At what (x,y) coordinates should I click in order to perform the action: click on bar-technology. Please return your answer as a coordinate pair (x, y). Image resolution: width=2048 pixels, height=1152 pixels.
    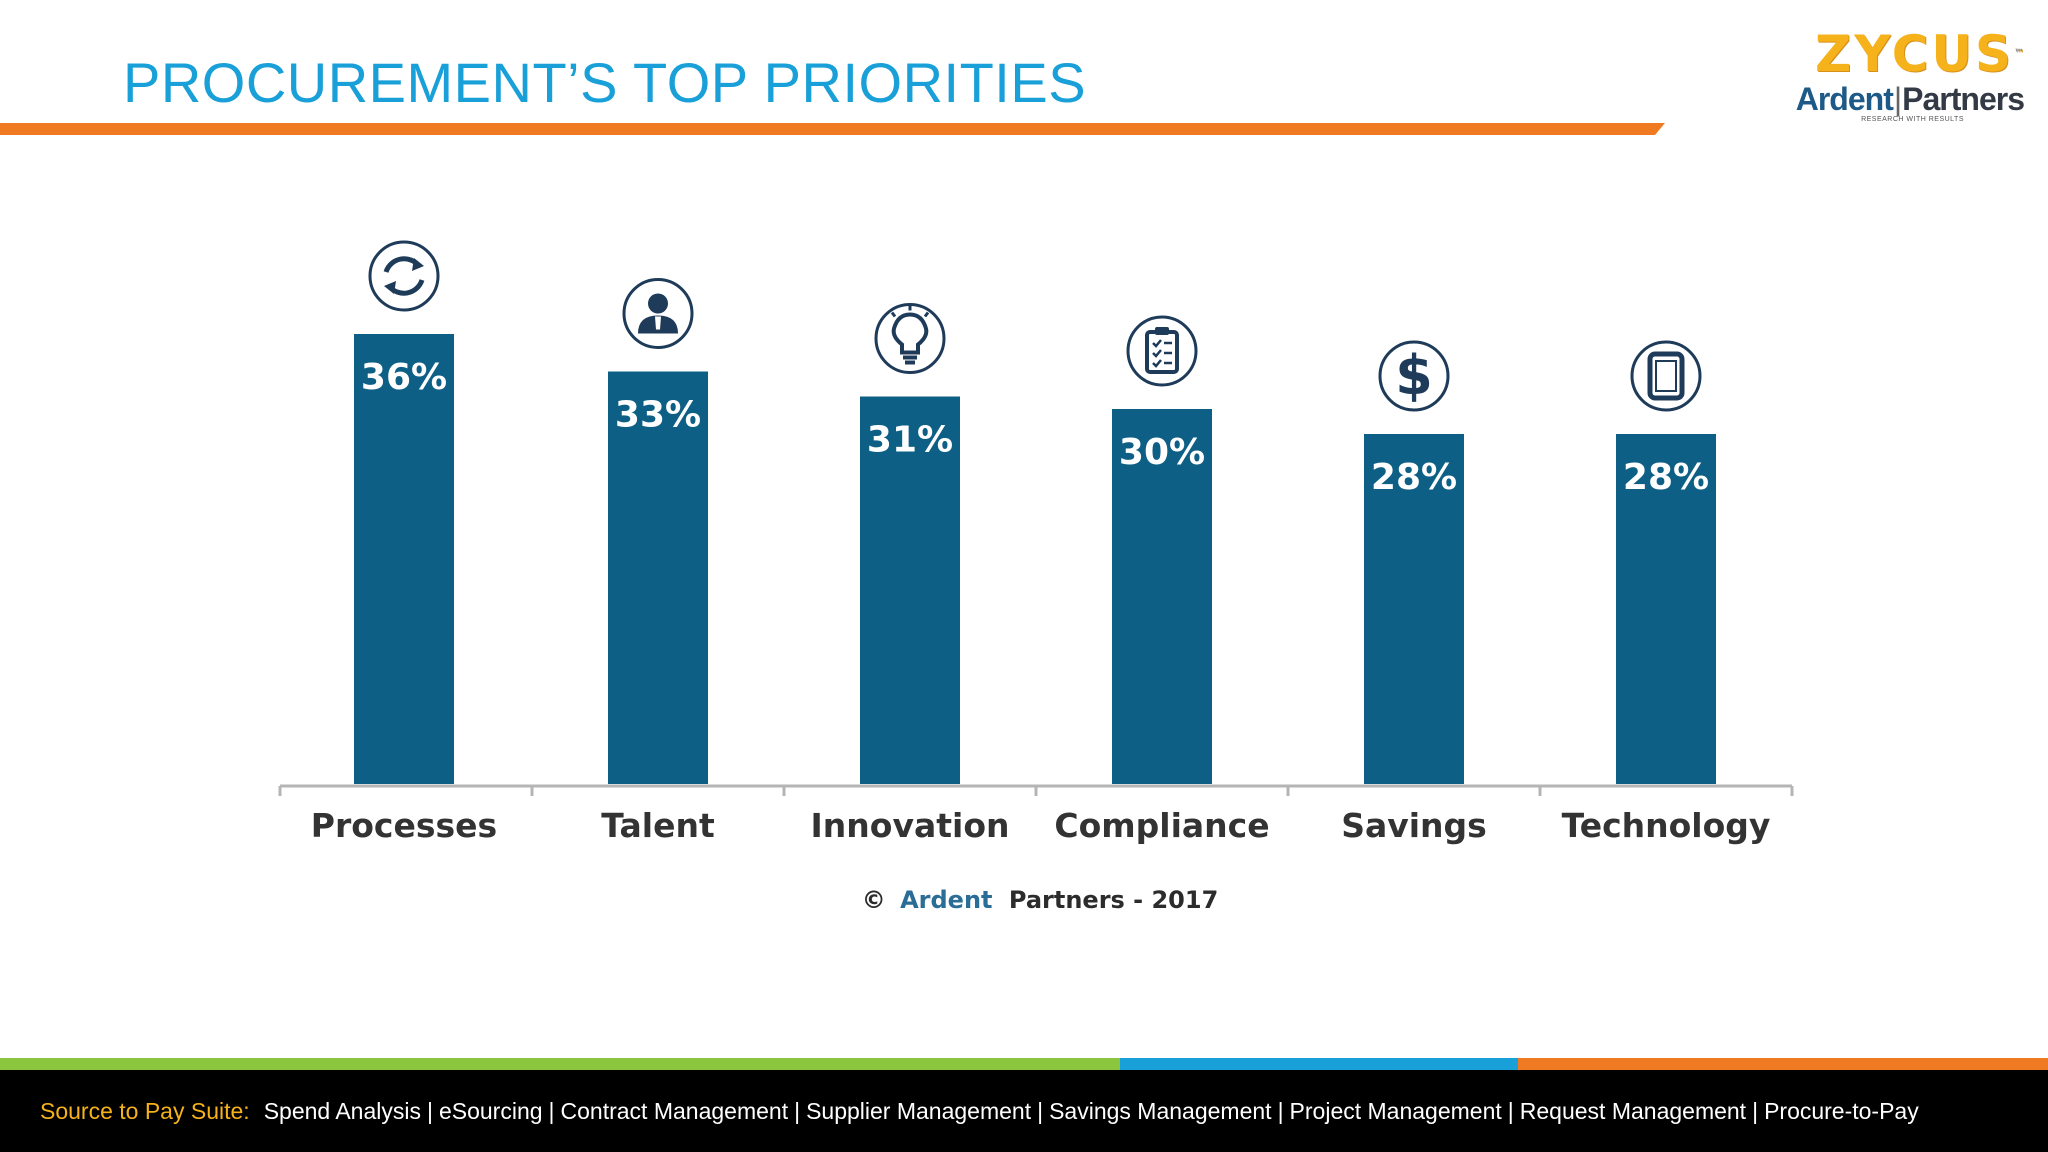
    Looking at the image, I should click on (1666, 609).